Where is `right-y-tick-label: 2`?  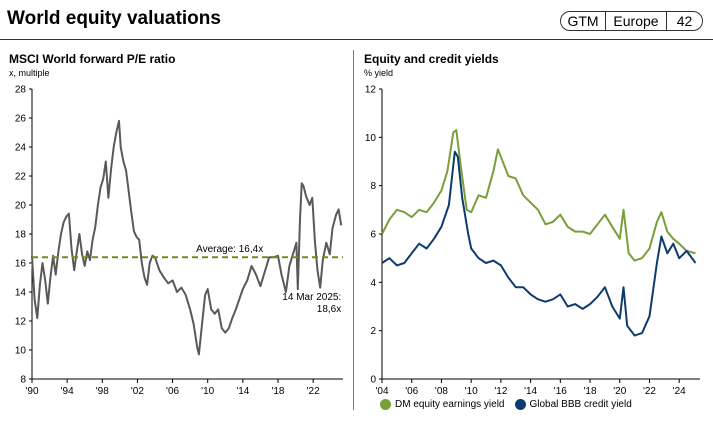
right-y-tick-label: 2 is located at coordinates (373, 331).